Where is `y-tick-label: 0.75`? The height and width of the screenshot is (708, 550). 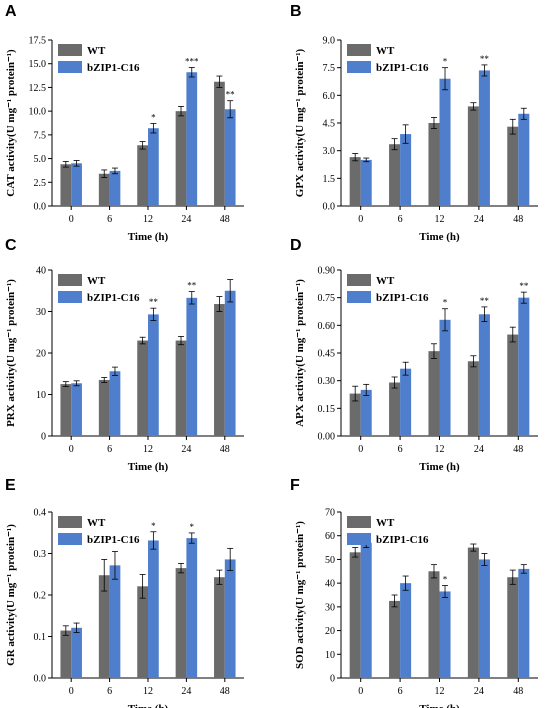
y-tick-label: 0.75 is located at coordinates (327, 298).